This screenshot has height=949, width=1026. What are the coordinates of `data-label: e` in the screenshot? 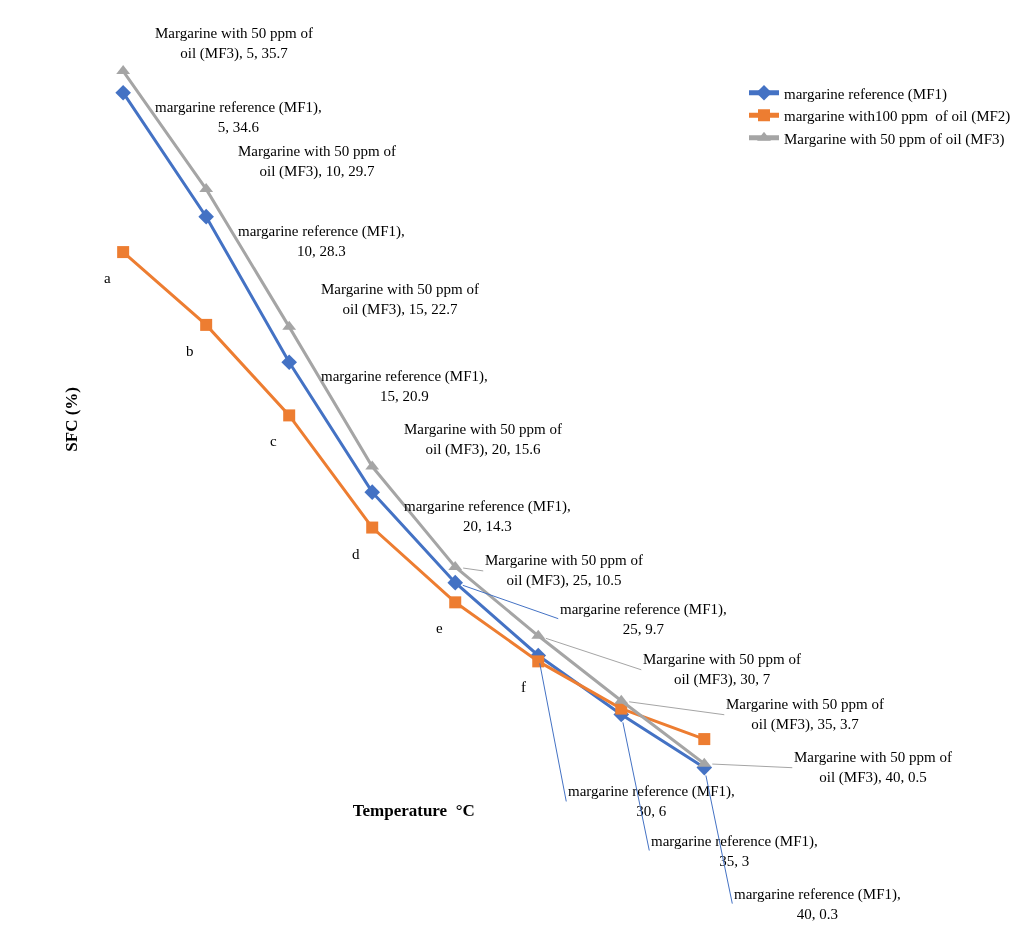 It's located at (439, 628).